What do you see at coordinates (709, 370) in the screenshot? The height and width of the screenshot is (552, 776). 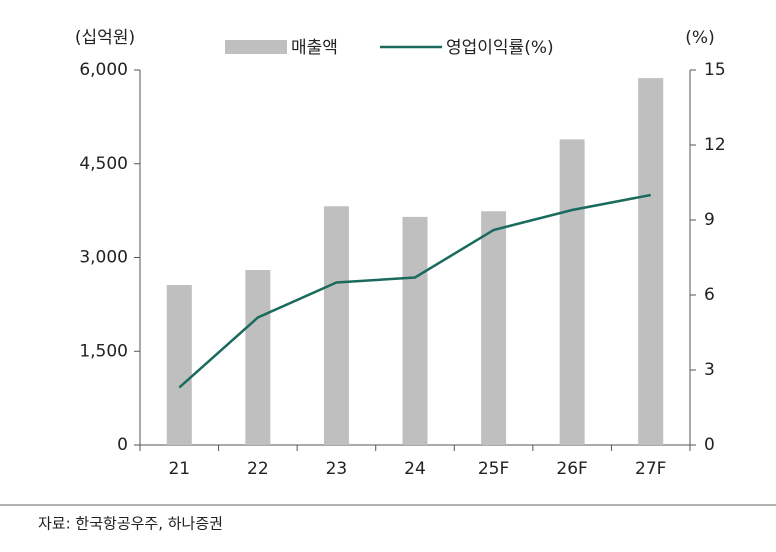 I see `y2-tick-label: 3` at bounding box center [709, 370].